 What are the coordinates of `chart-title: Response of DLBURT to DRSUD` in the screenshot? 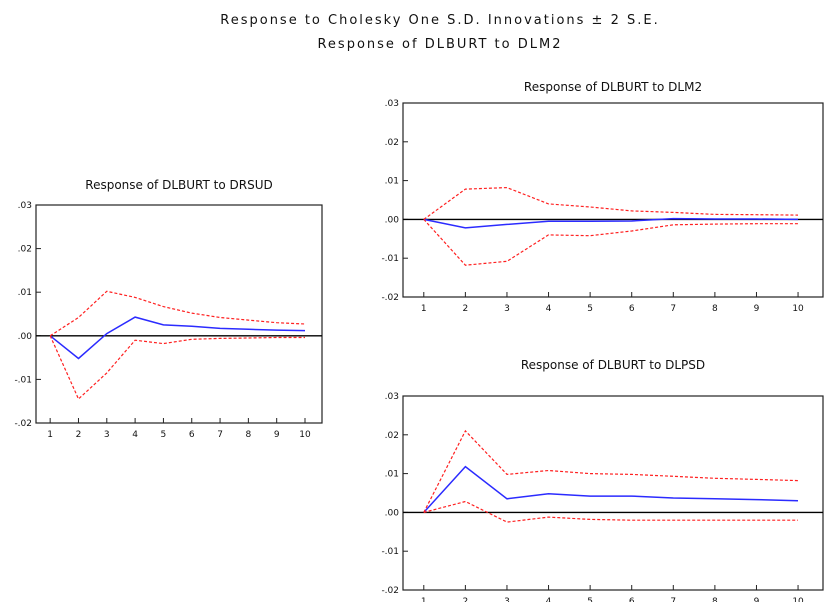 It's located at (178, 185).